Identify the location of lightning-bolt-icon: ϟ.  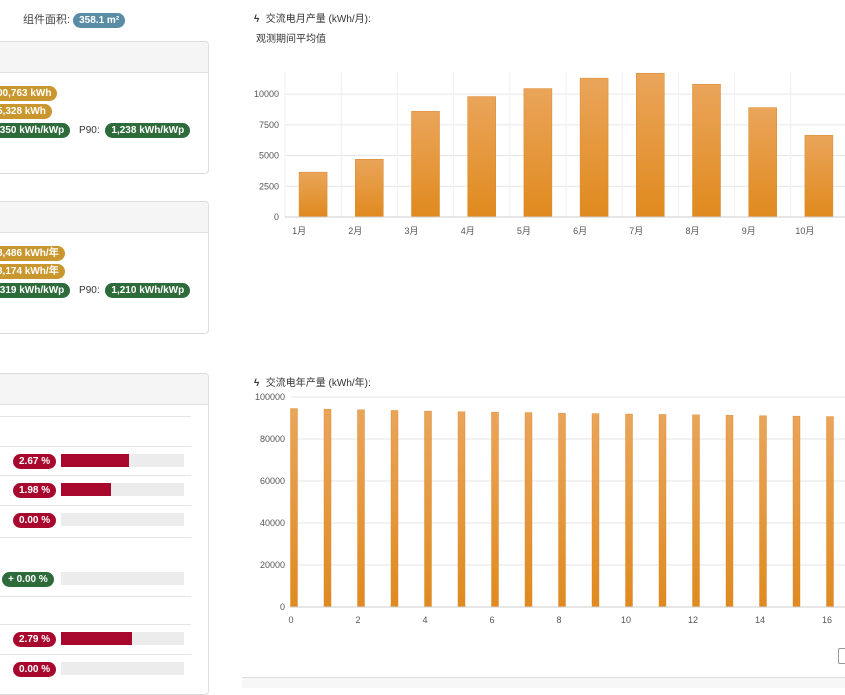
(257, 19).